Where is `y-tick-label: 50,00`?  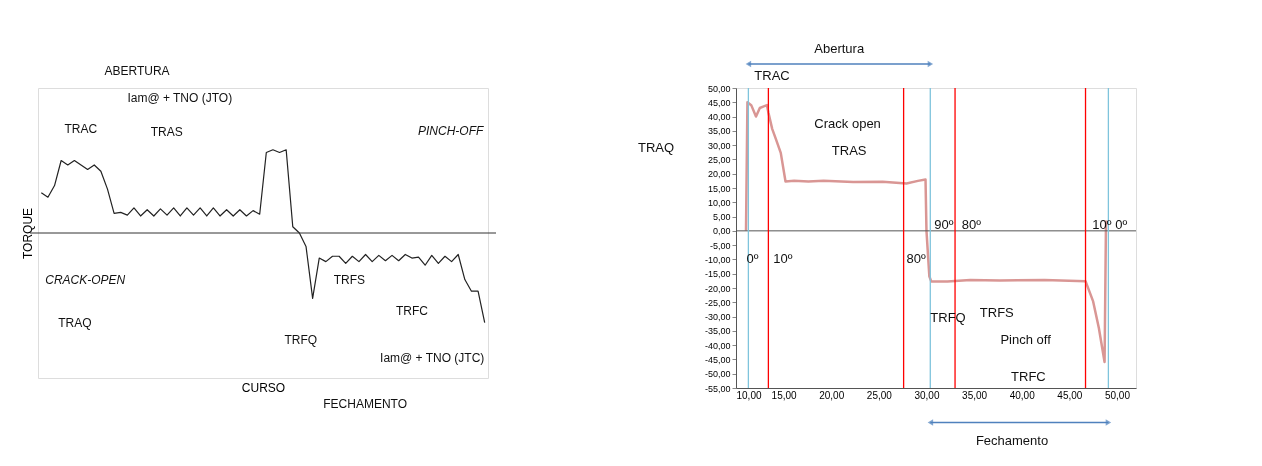
y-tick-label: 50,00 is located at coordinates (719, 88).